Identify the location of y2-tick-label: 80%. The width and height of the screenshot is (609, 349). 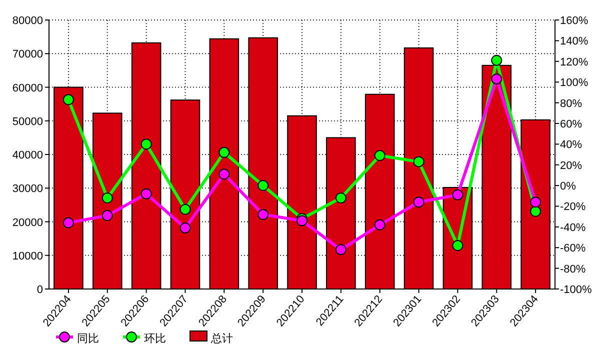
(571, 104).